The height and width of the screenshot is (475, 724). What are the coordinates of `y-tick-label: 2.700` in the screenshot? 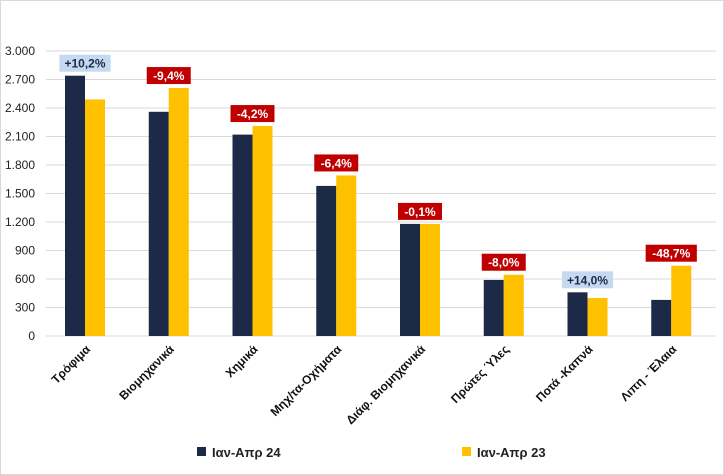 It's located at (20, 80).